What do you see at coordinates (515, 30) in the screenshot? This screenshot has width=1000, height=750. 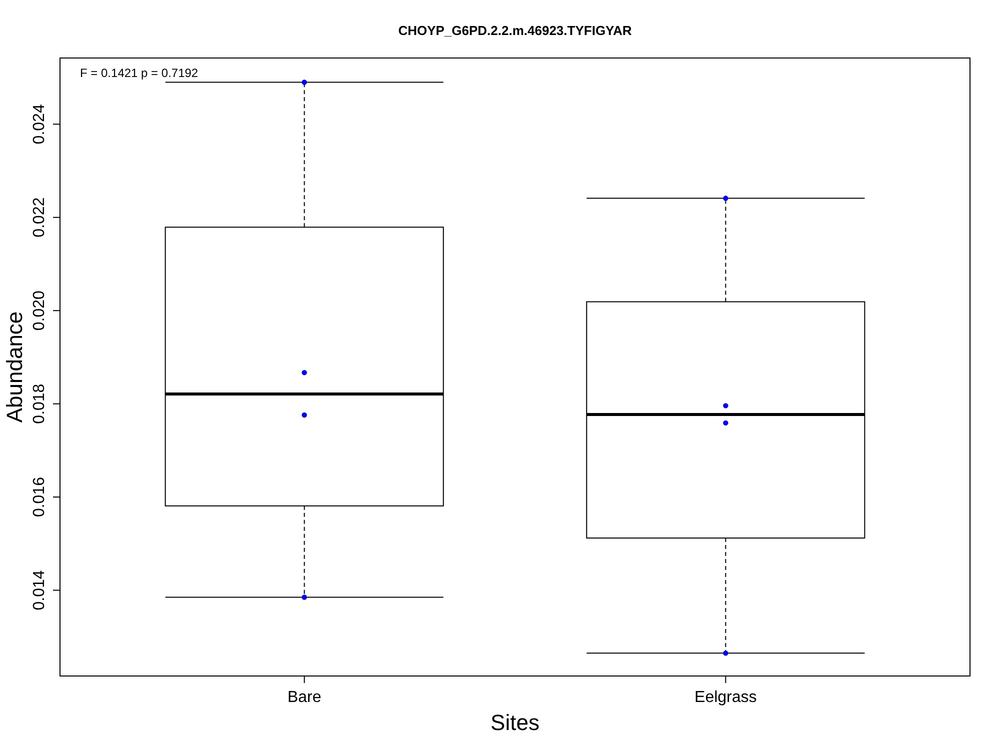 I see `chart-title: CHOYP_G6PD.2.2.m.46923.TYFIGYAR` at bounding box center [515, 30].